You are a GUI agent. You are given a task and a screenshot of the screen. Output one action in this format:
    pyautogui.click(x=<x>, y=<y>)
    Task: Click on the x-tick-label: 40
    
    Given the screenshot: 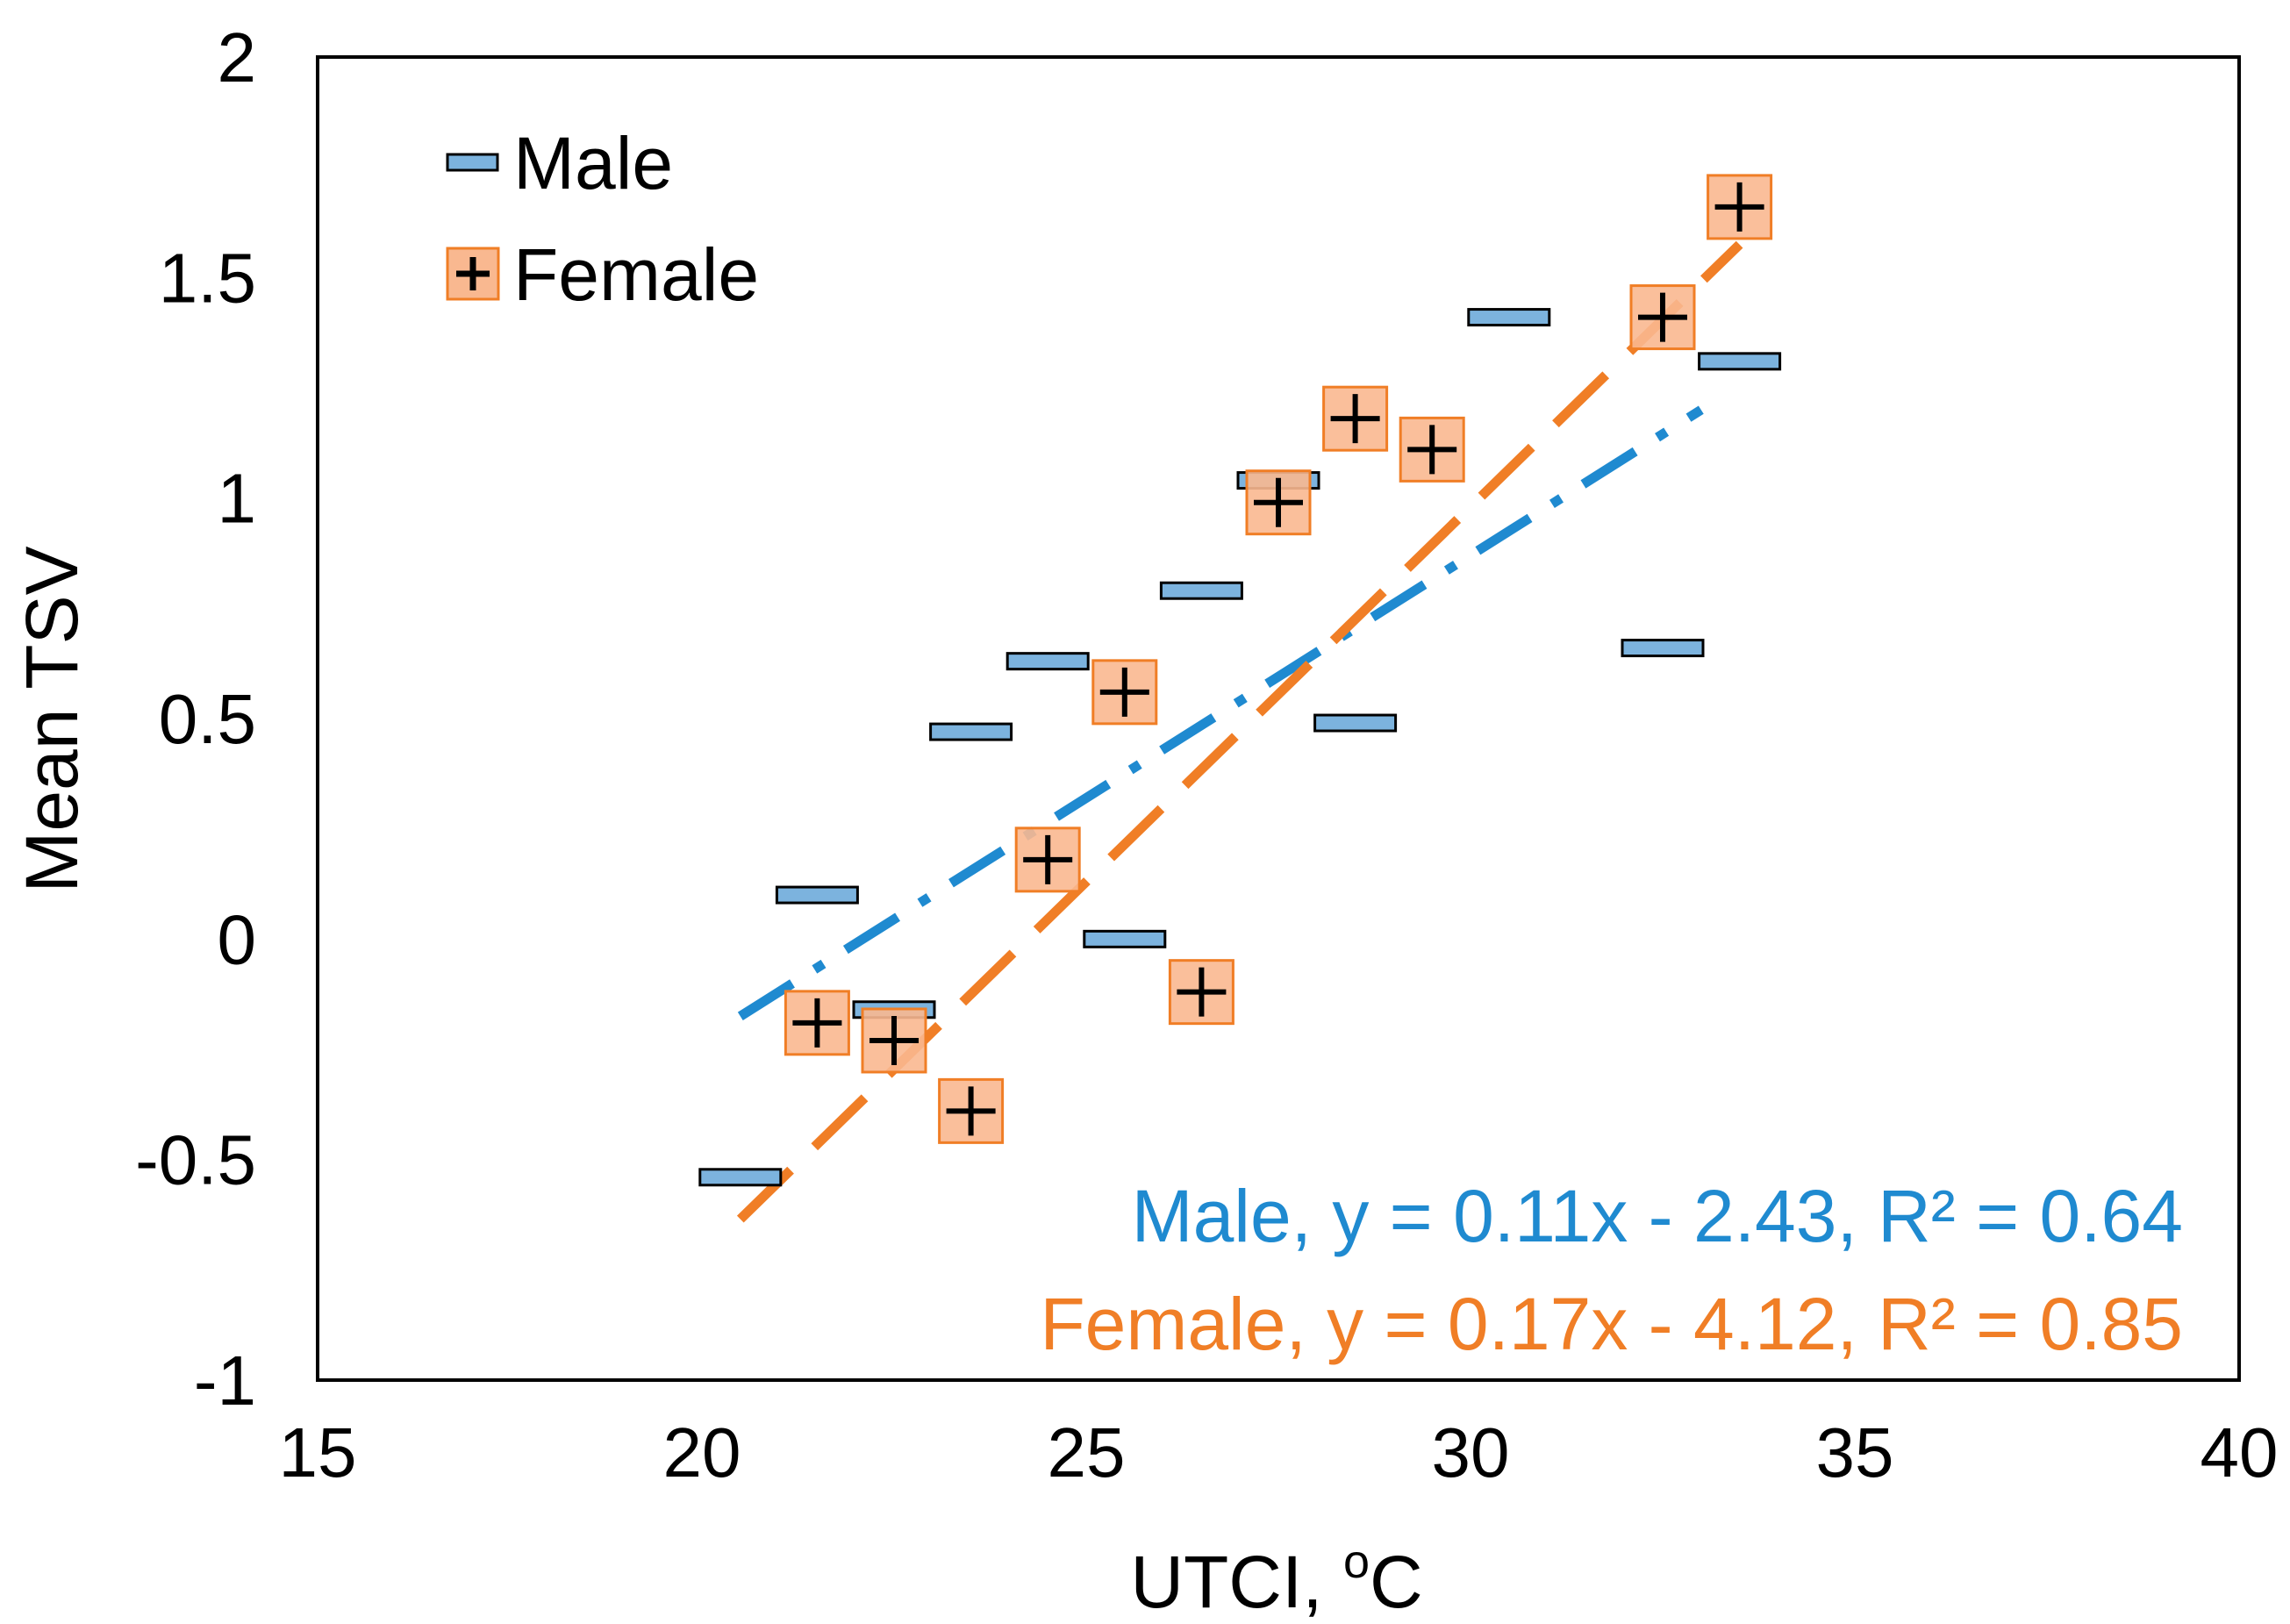 What is the action you would take?
    pyautogui.click(x=2240, y=1453)
    